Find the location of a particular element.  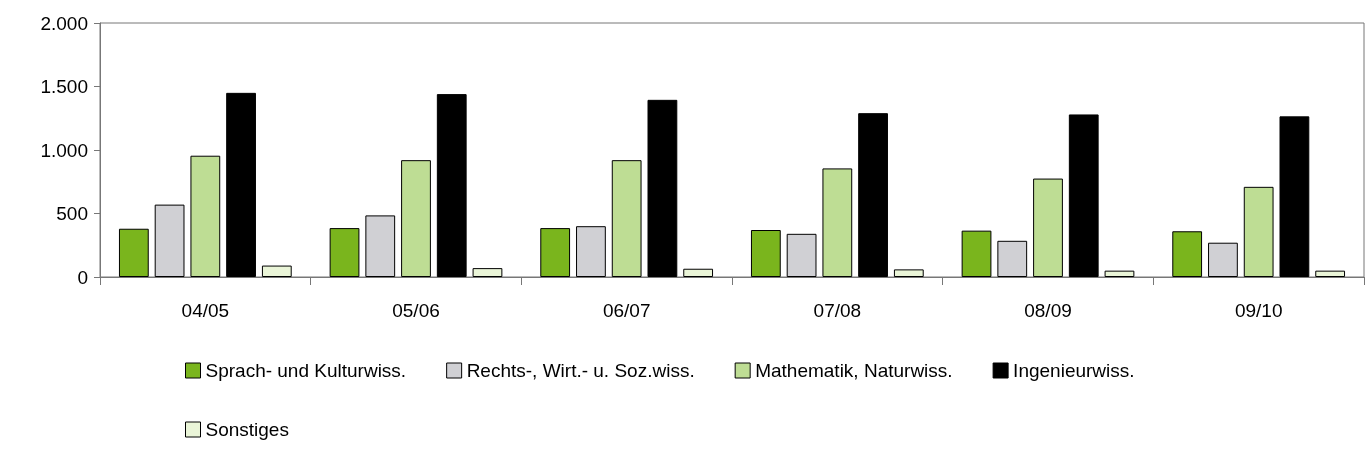

x-tick-label: 07/08 is located at coordinates (837, 310).